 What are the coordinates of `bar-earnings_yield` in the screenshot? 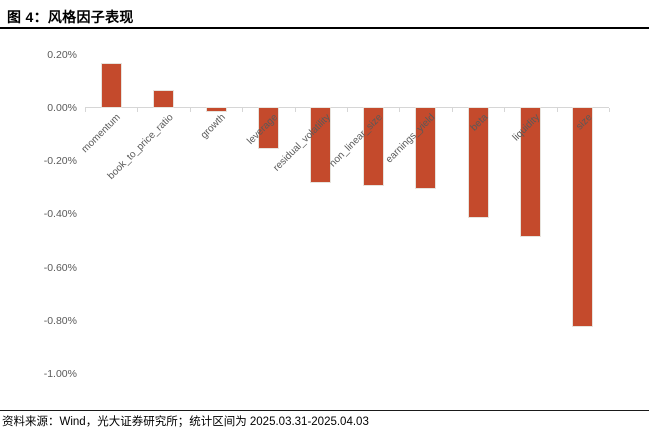 It's located at (425, 148).